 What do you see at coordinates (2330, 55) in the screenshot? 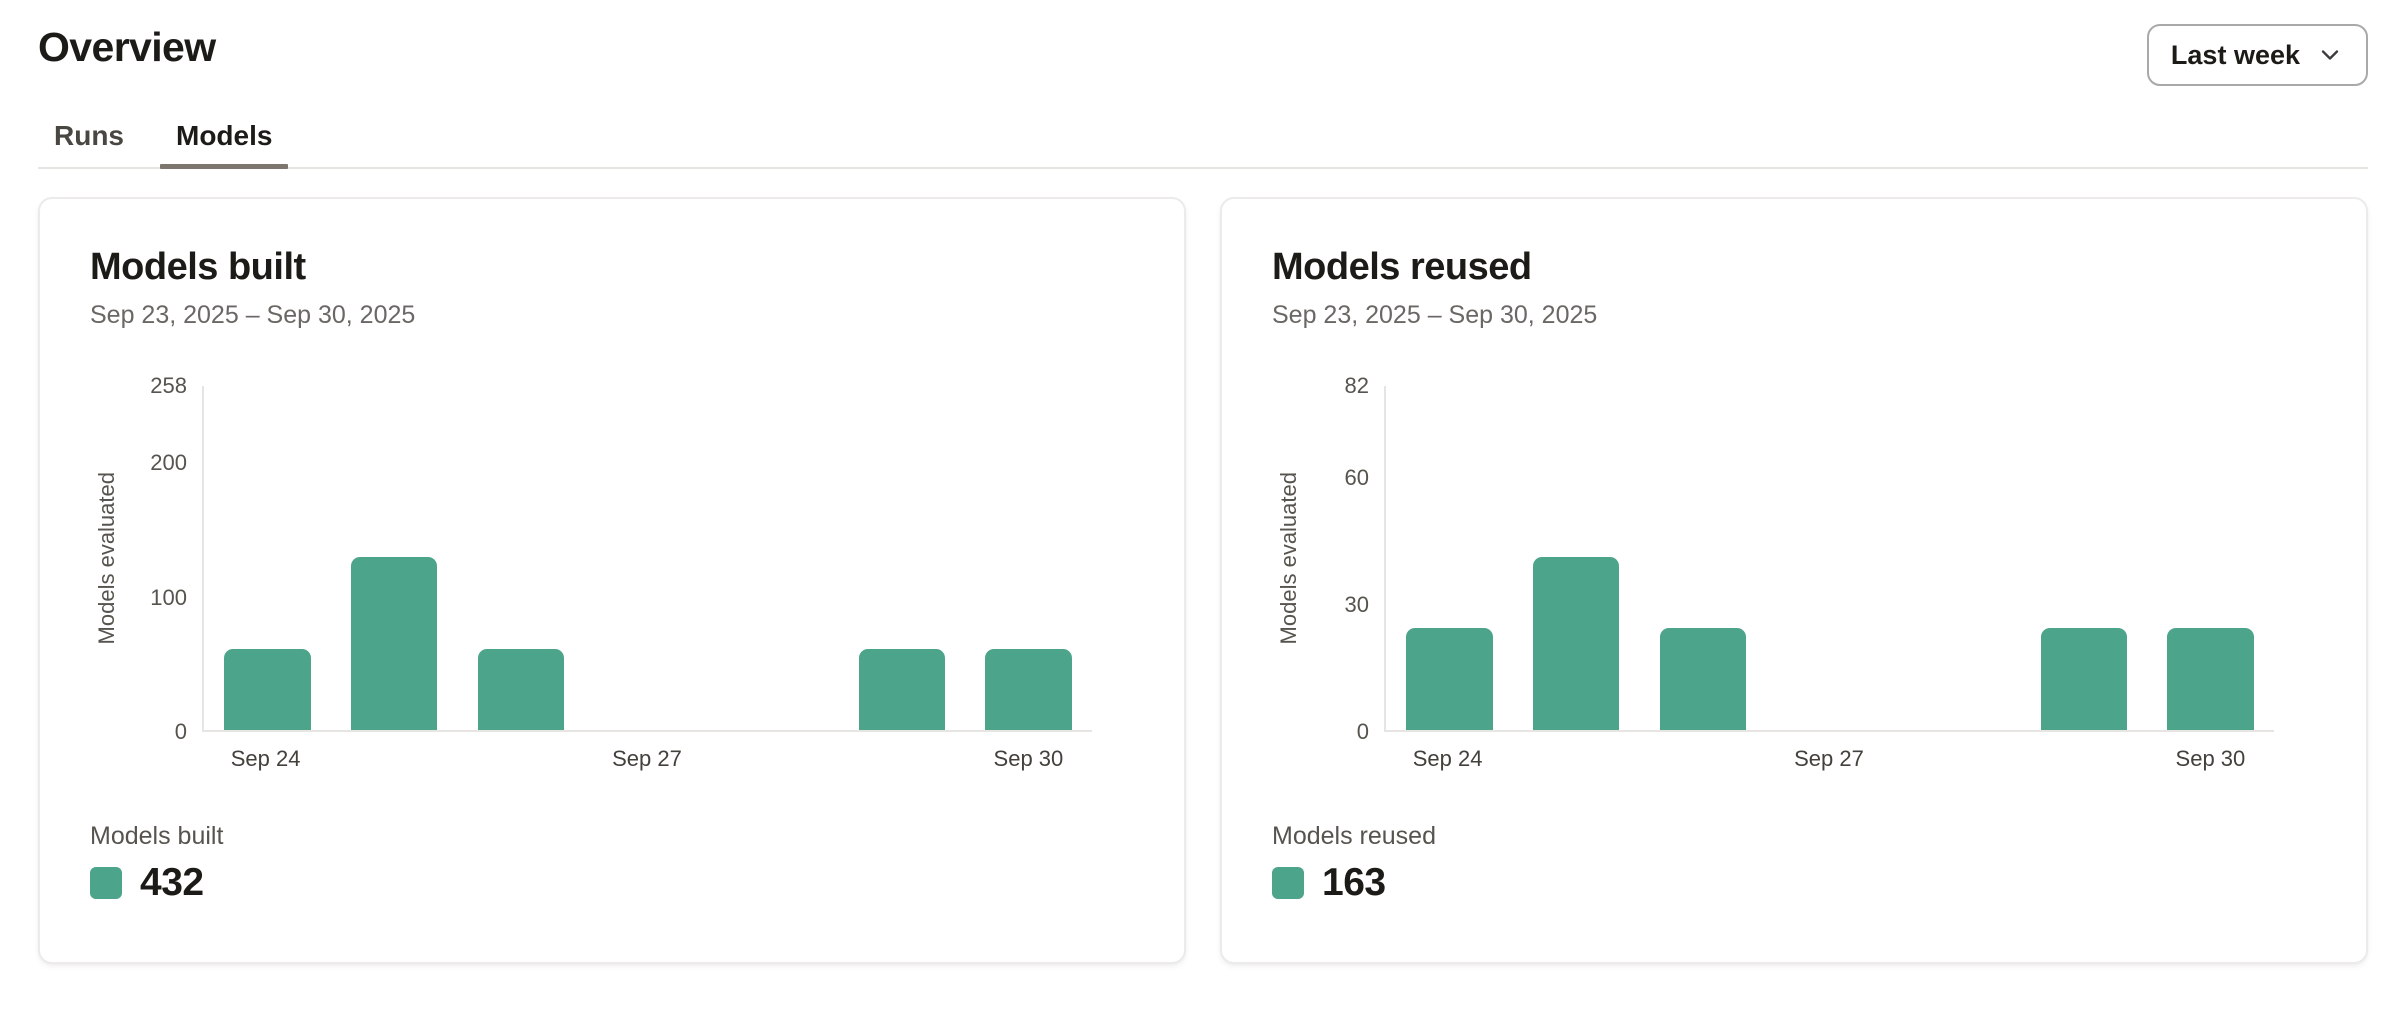
I see `chevron-down-icon` at bounding box center [2330, 55].